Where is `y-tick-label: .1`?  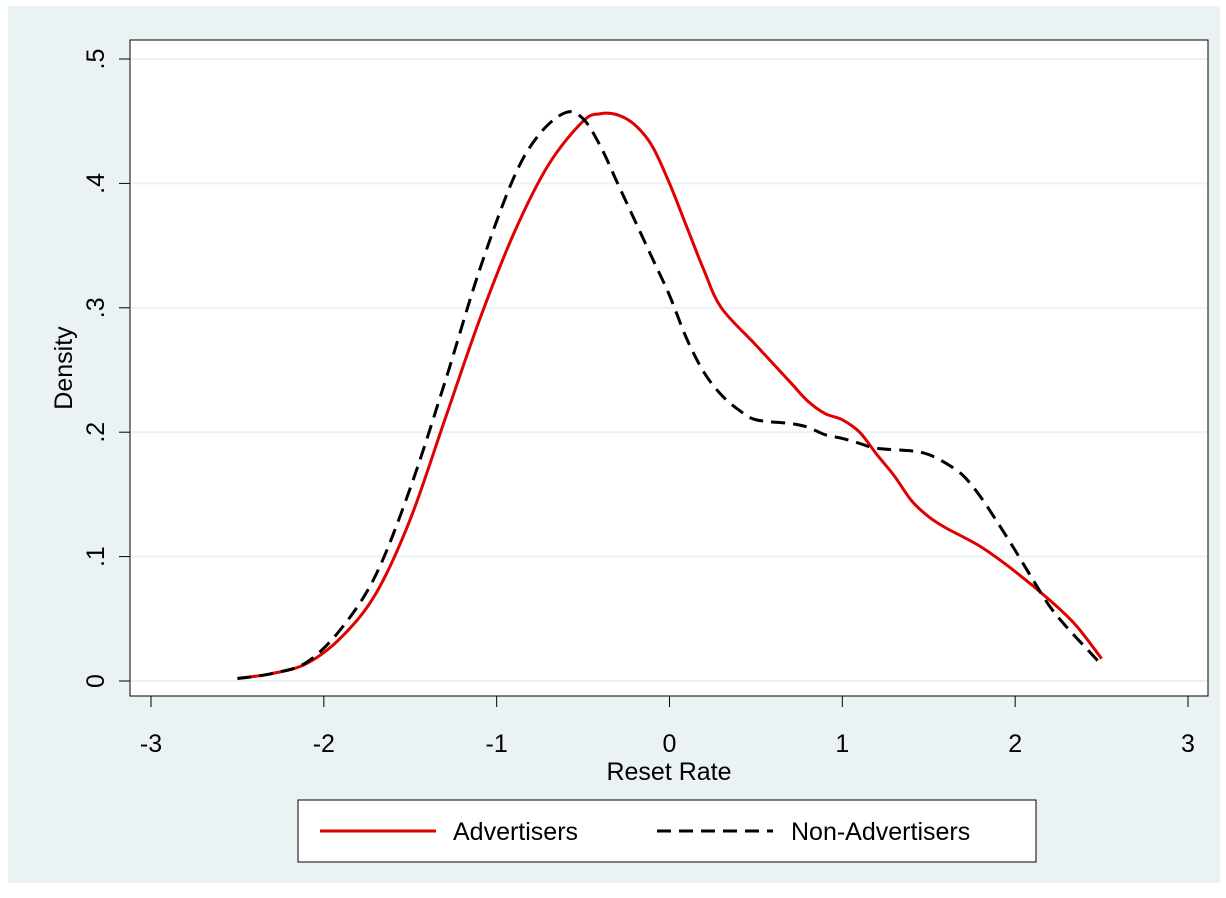 y-tick-label: .1 is located at coordinates (96, 556).